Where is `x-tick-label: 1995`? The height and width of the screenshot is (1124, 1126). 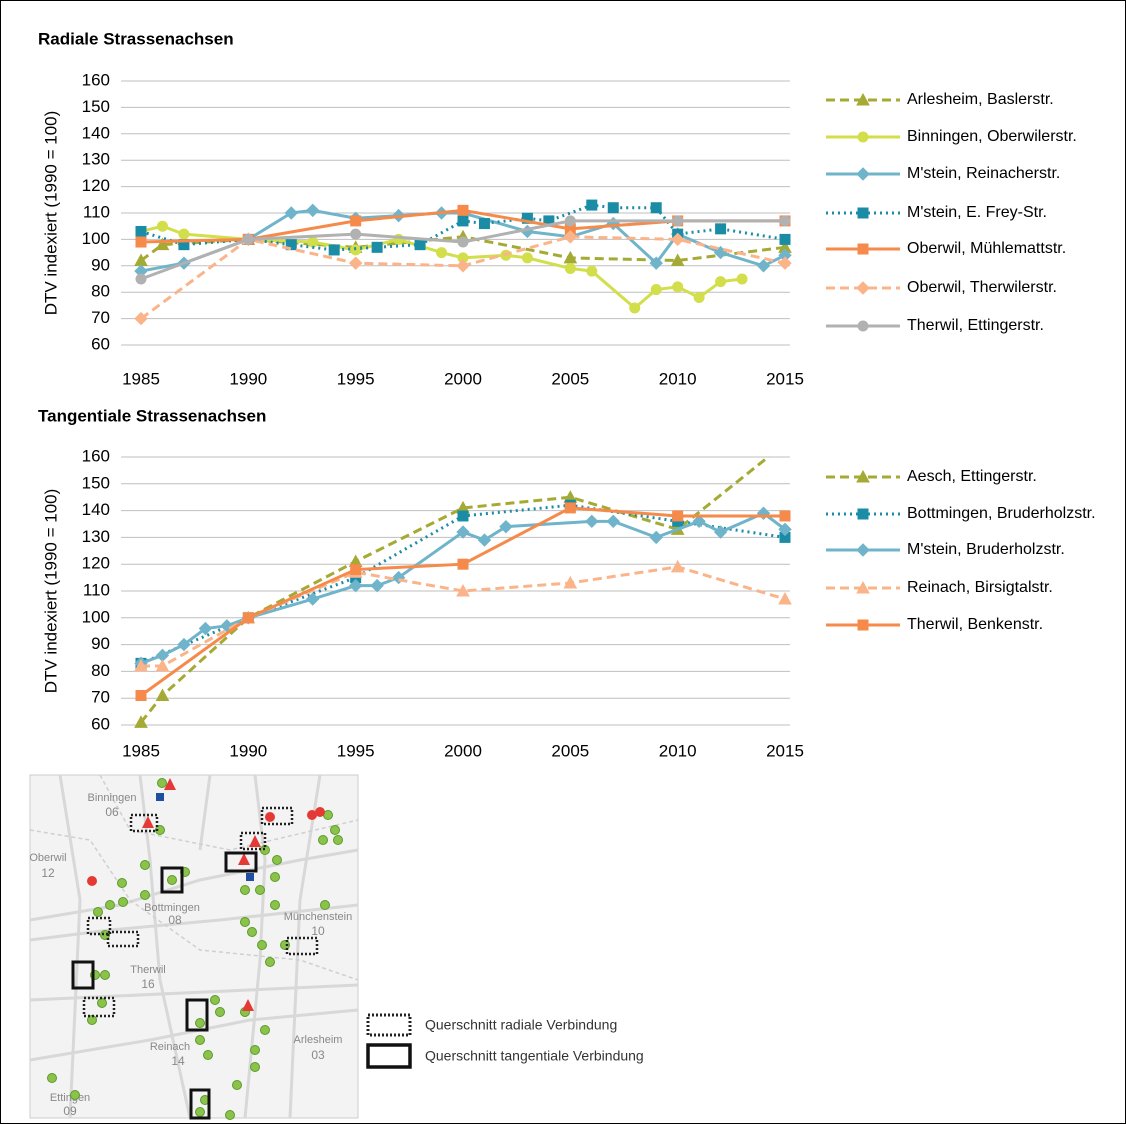 x-tick-label: 1995 is located at coordinates (356, 378).